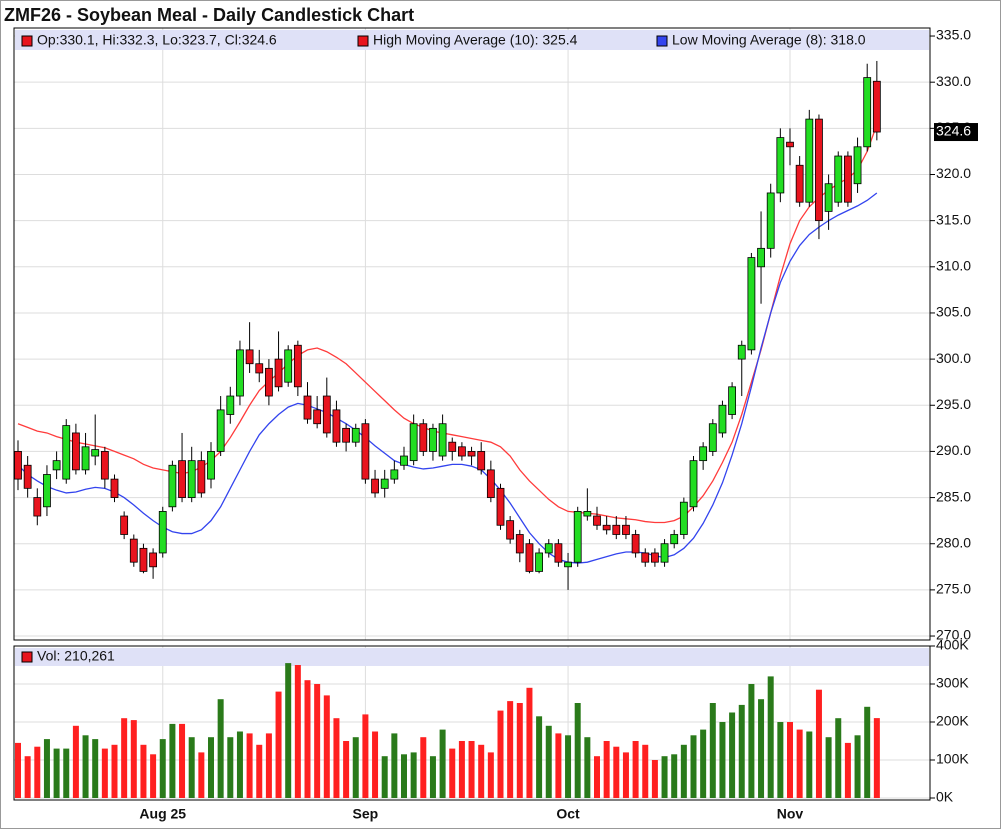 The image size is (1005, 837). I want to click on legend-entry: Low Moving Average (8): 318.0, so click(769, 40).